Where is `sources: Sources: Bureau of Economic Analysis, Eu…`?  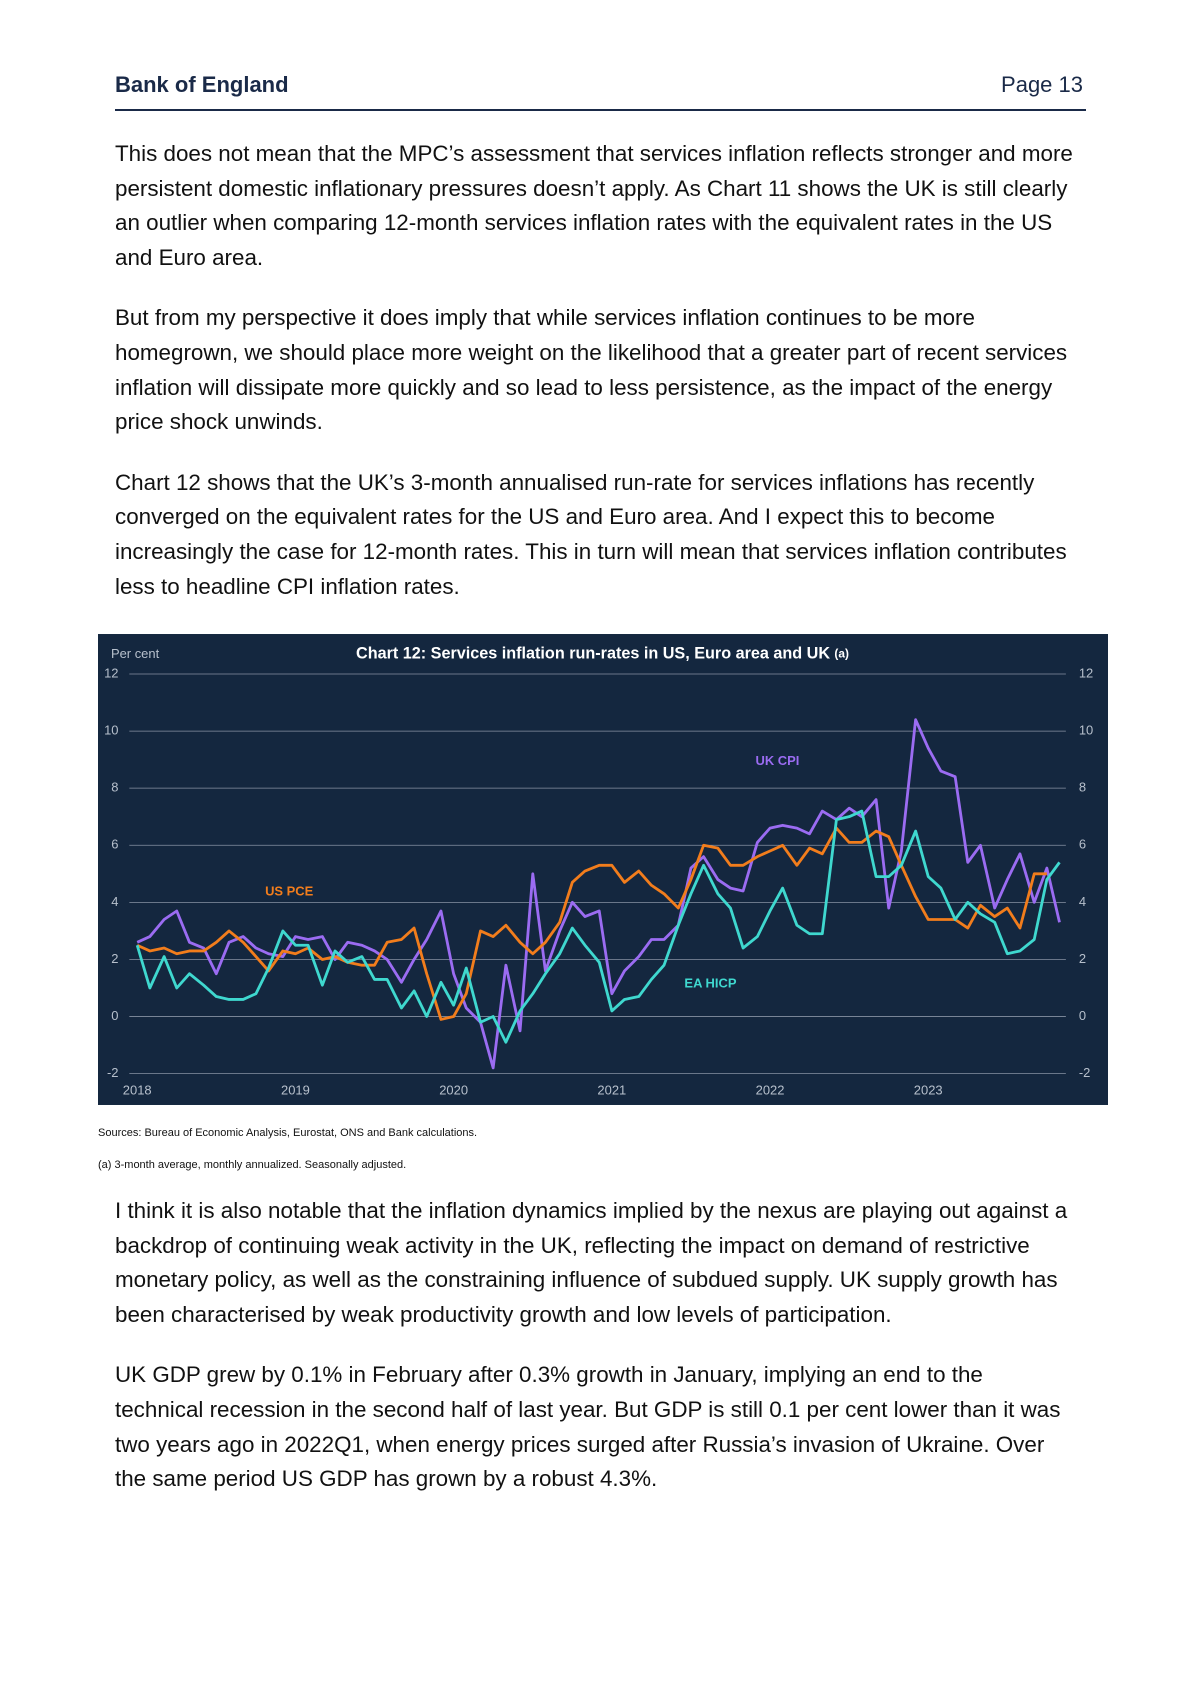 sources: Sources: Bureau of Economic Analysis, Eu… is located at coordinates (288, 1133).